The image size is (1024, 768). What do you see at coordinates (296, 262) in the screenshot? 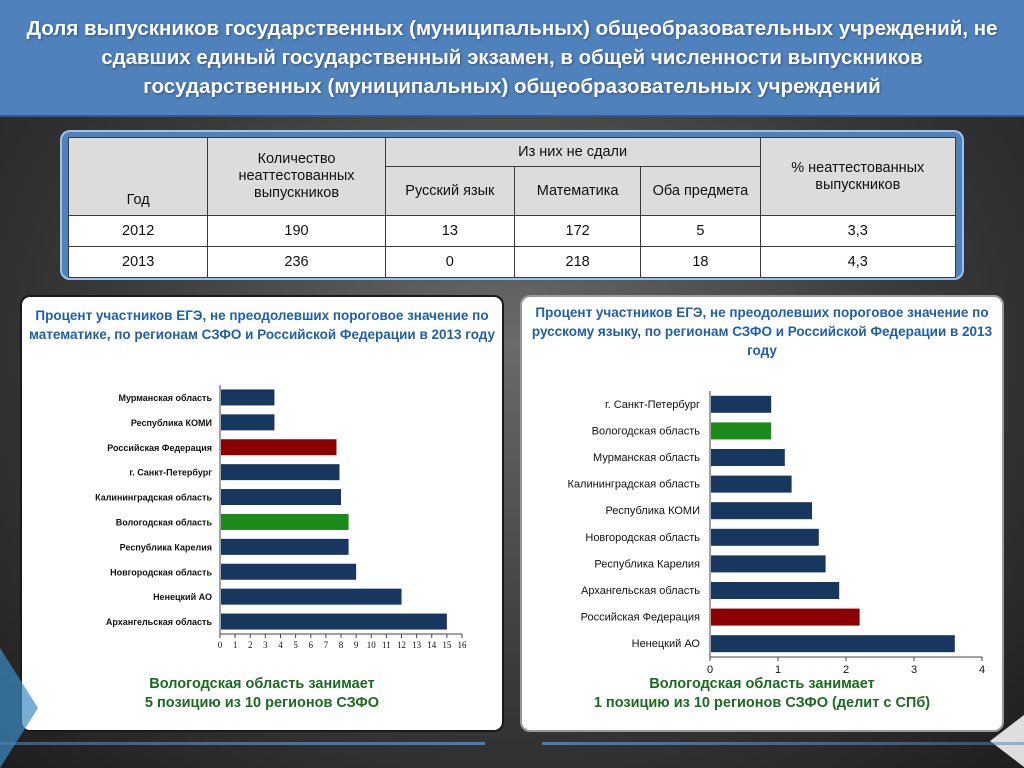
I see `cell-count: 236` at bounding box center [296, 262].